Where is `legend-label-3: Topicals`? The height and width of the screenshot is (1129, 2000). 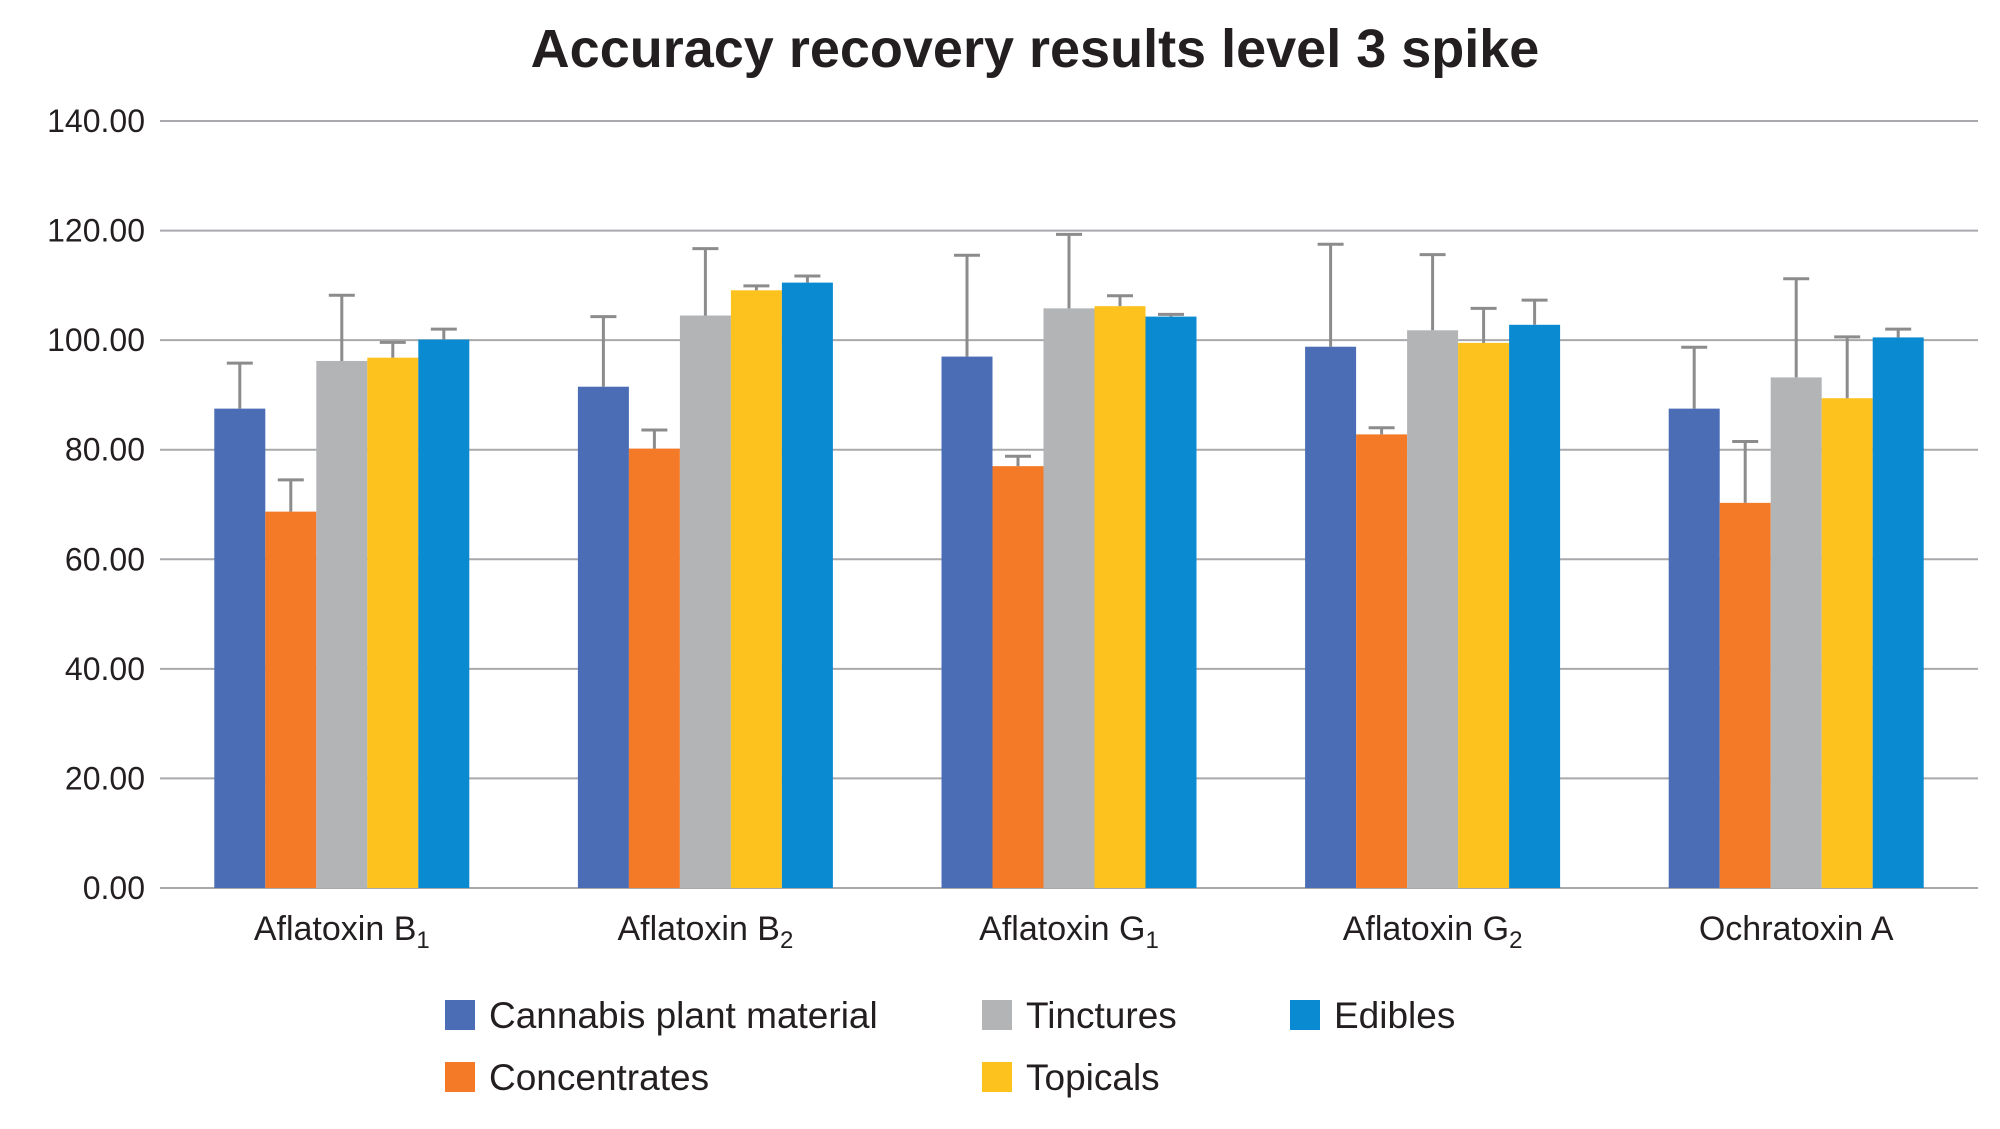
legend-label-3: Topicals is located at coordinates (1093, 1077).